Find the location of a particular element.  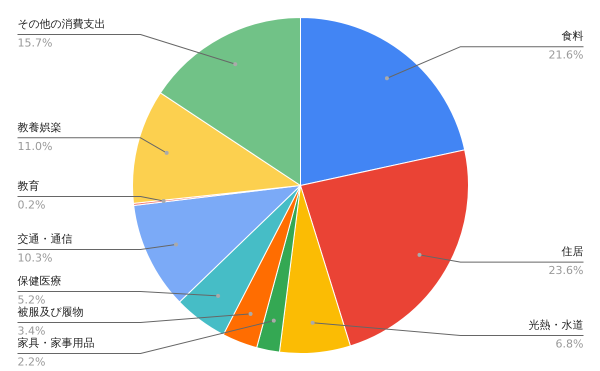

data-label: 2.2% is located at coordinates (32, 362).